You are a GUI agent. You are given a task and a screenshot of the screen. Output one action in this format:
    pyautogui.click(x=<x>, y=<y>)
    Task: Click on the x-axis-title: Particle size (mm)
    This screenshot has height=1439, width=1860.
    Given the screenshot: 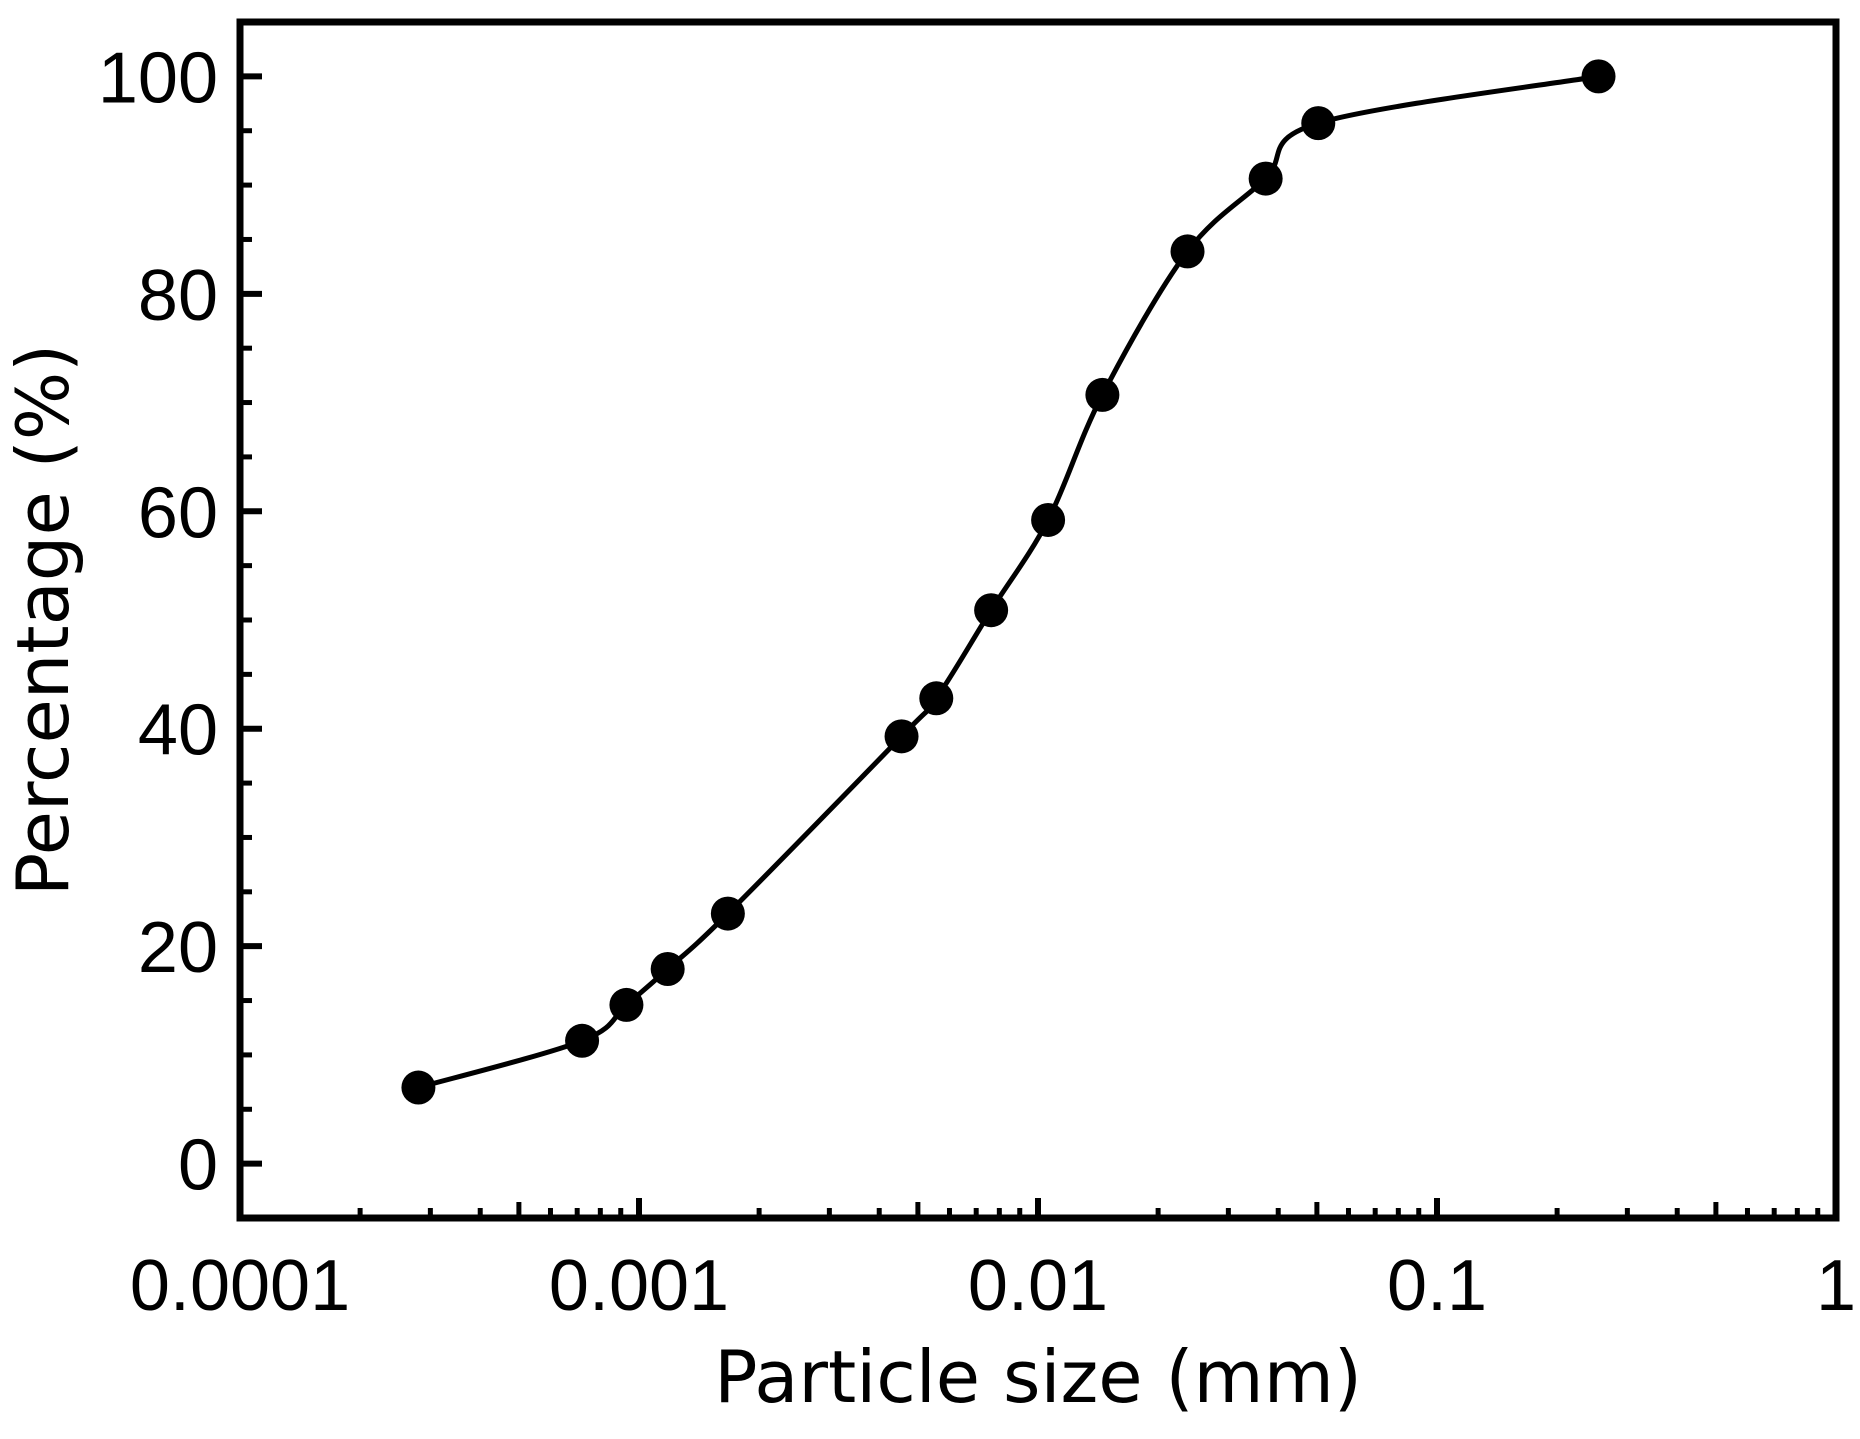 What is the action you would take?
    pyautogui.click(x=1038, y=1377)
    